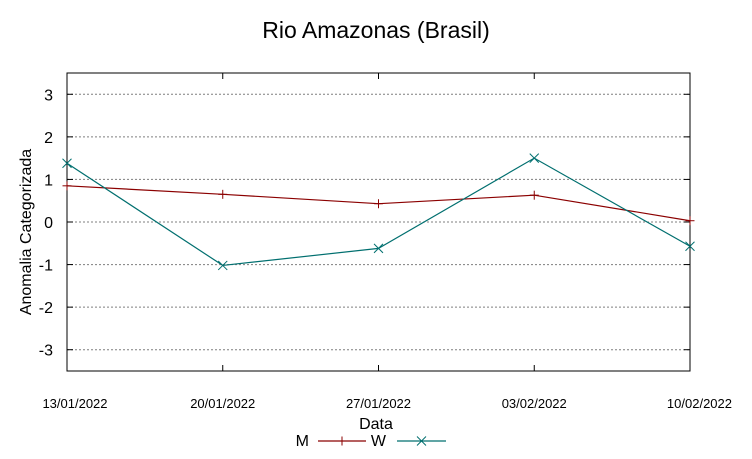 The image size is (752, 459). Describe the element at coordinates (331, 441) in the screenshot. I see `legend-item-M: M` at that location.